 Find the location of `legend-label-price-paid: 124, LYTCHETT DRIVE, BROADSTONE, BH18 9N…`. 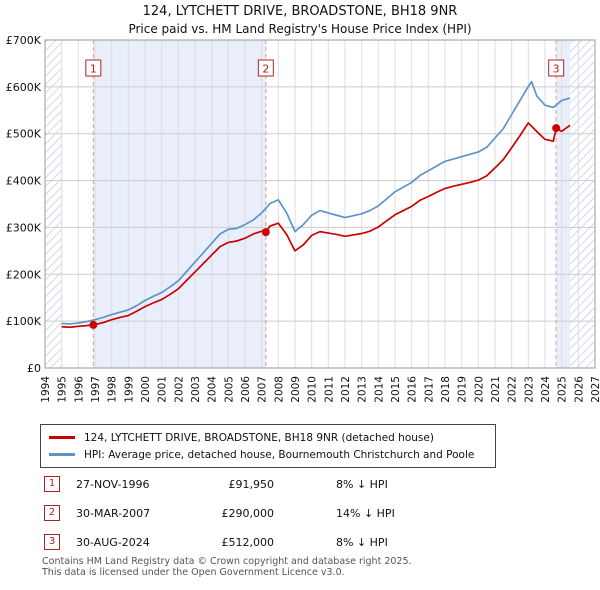

legend-label-price-paid: 124, LYTCHETT DRIVE, BROADSTONE, BH18 9N… is located at coordinates (259, 437).